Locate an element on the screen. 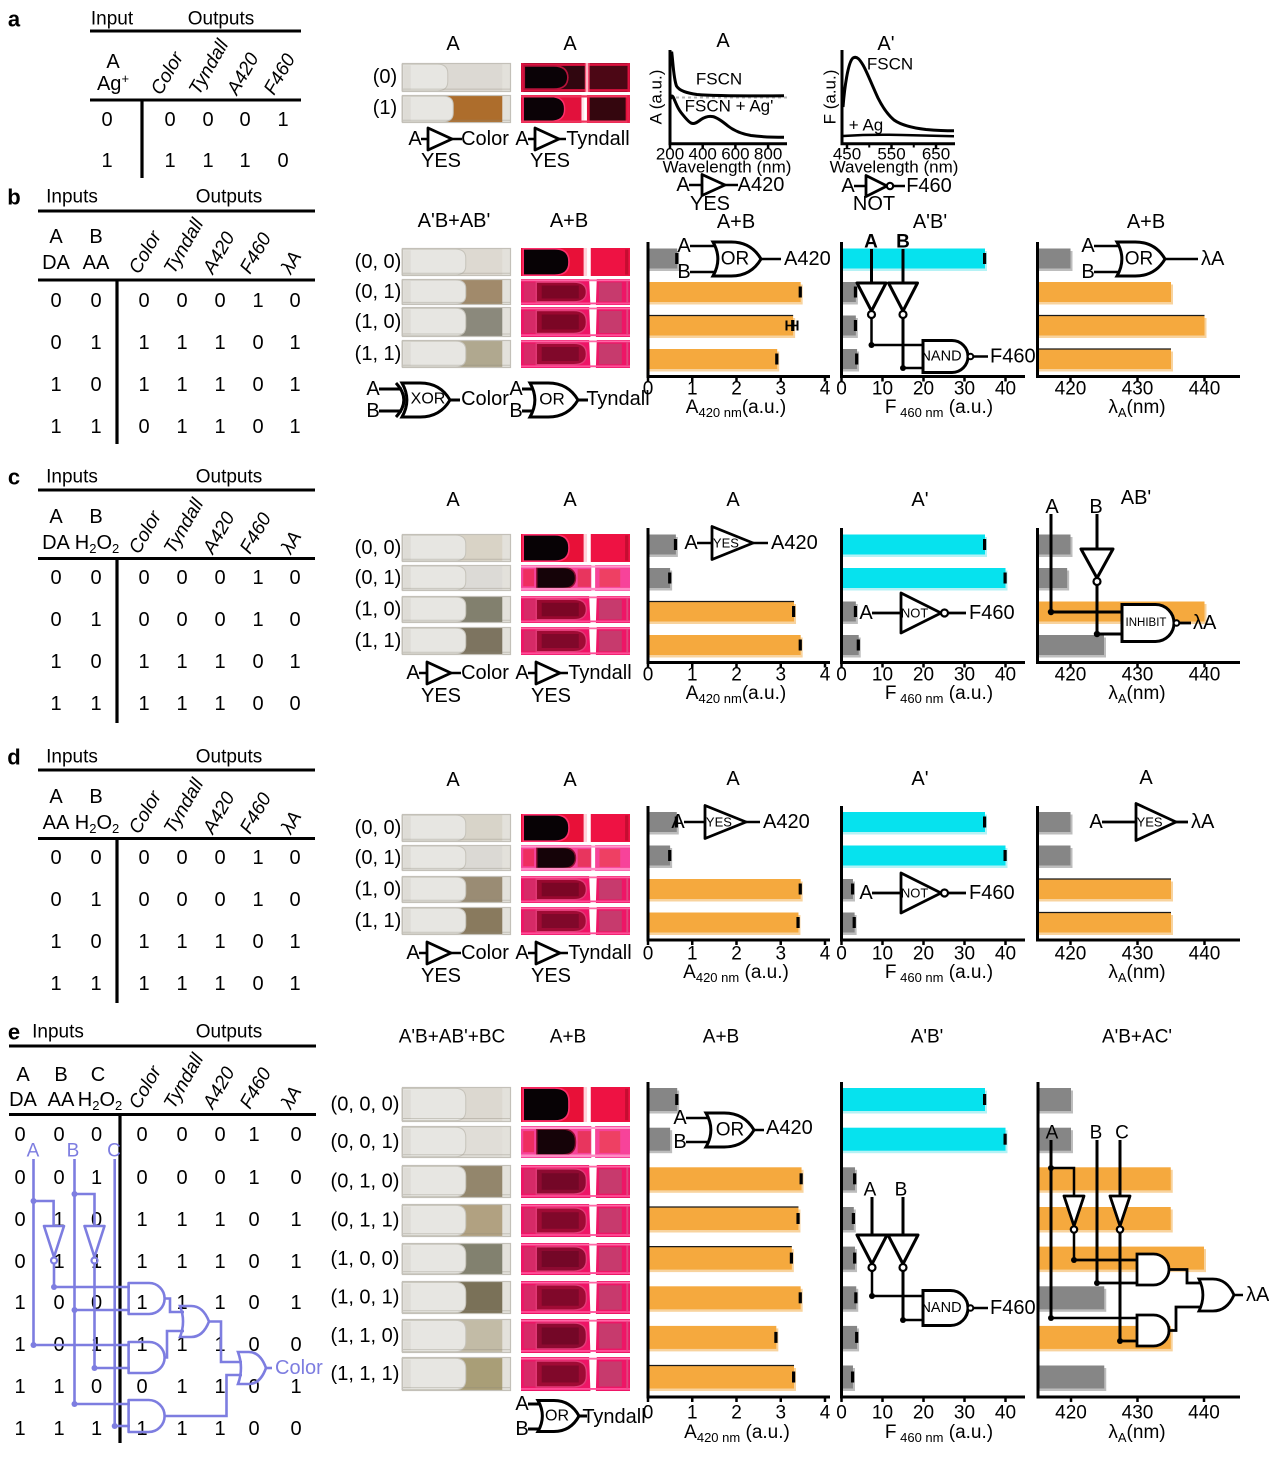  svg-text: AA is located at coordinates (96, 263).